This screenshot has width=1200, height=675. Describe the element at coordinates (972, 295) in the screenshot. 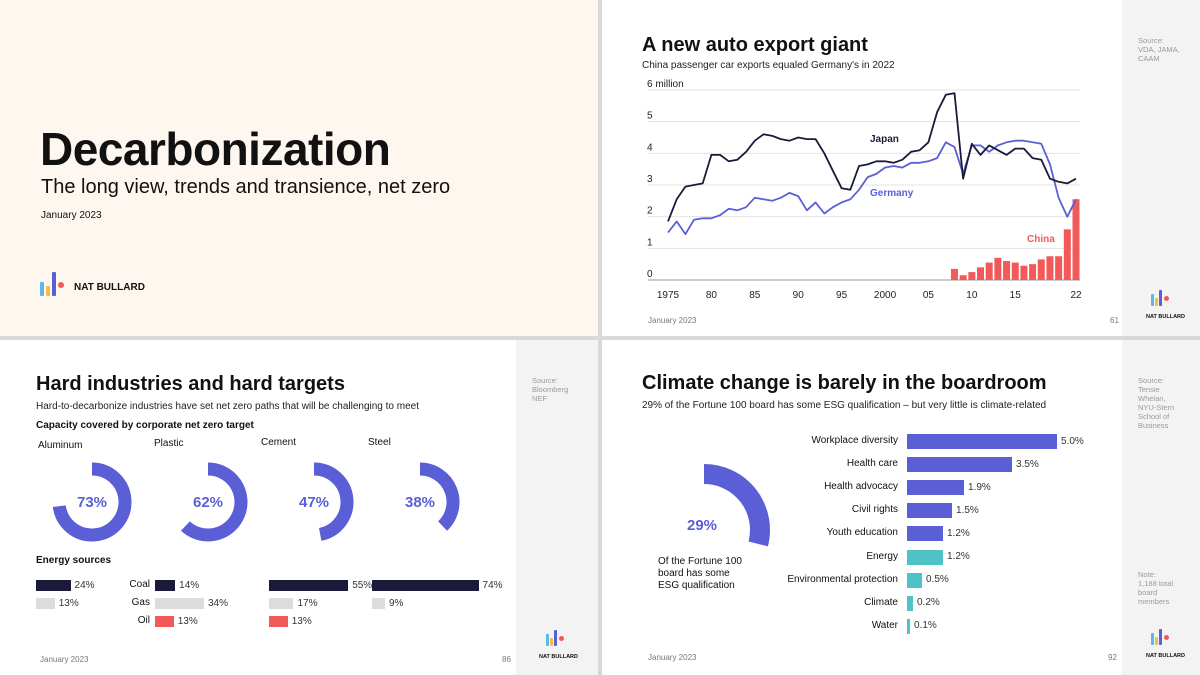

I see `x-tick-label: 10` at that location.